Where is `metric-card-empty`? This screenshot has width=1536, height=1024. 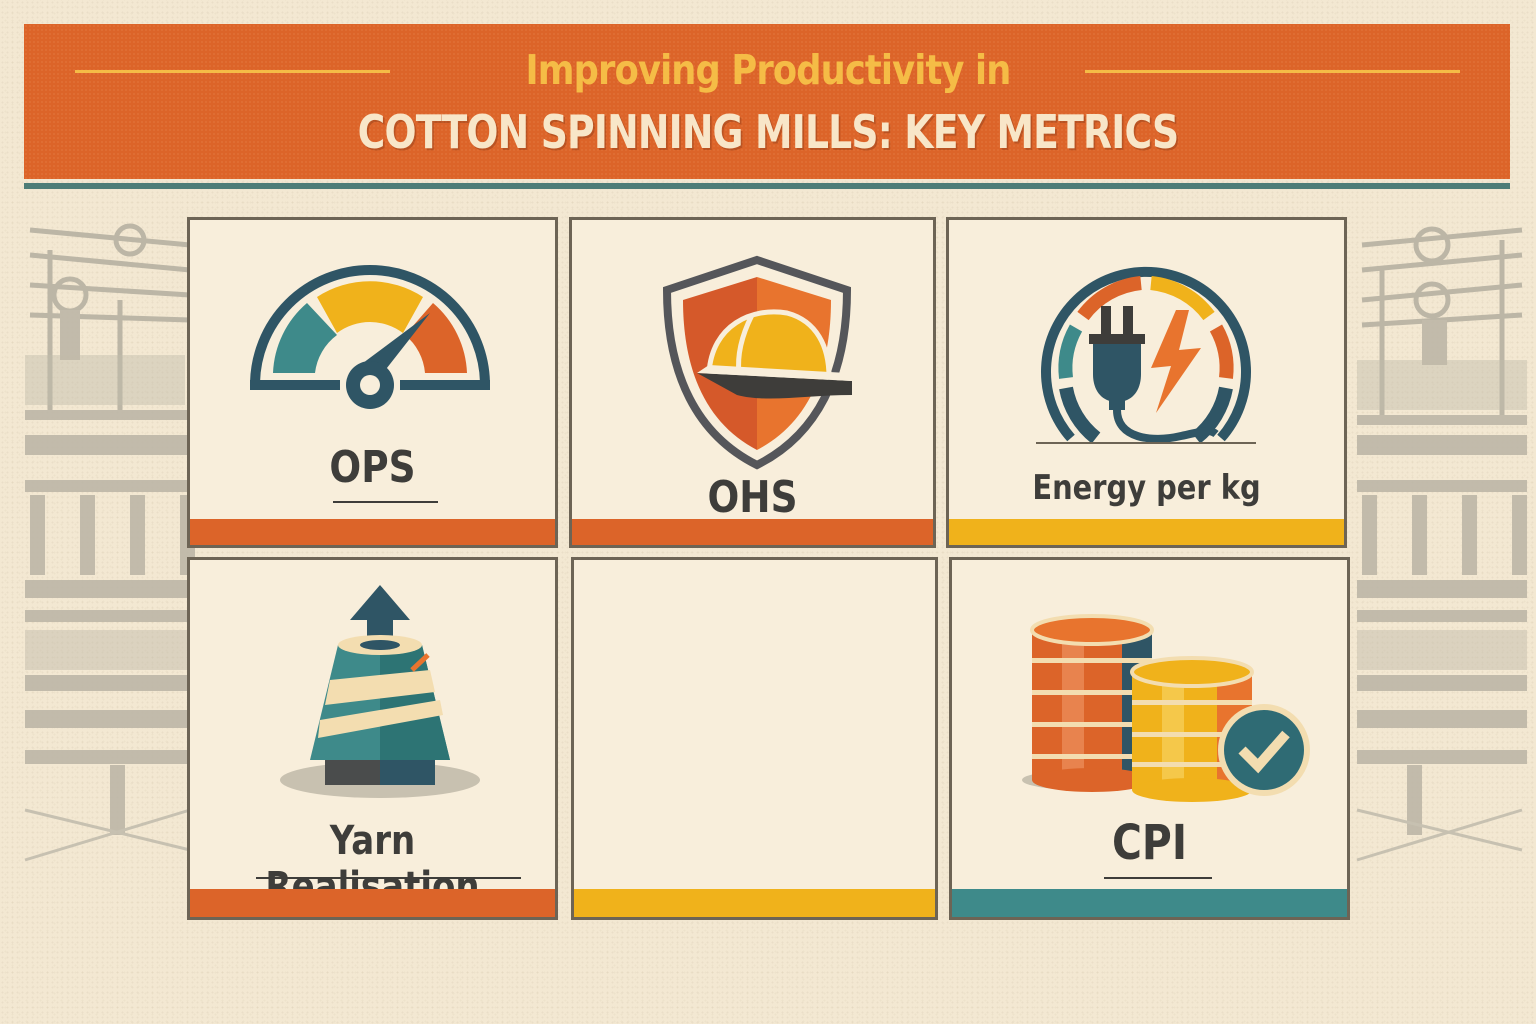 metric-card-empty is located at coordinates (754, 738).